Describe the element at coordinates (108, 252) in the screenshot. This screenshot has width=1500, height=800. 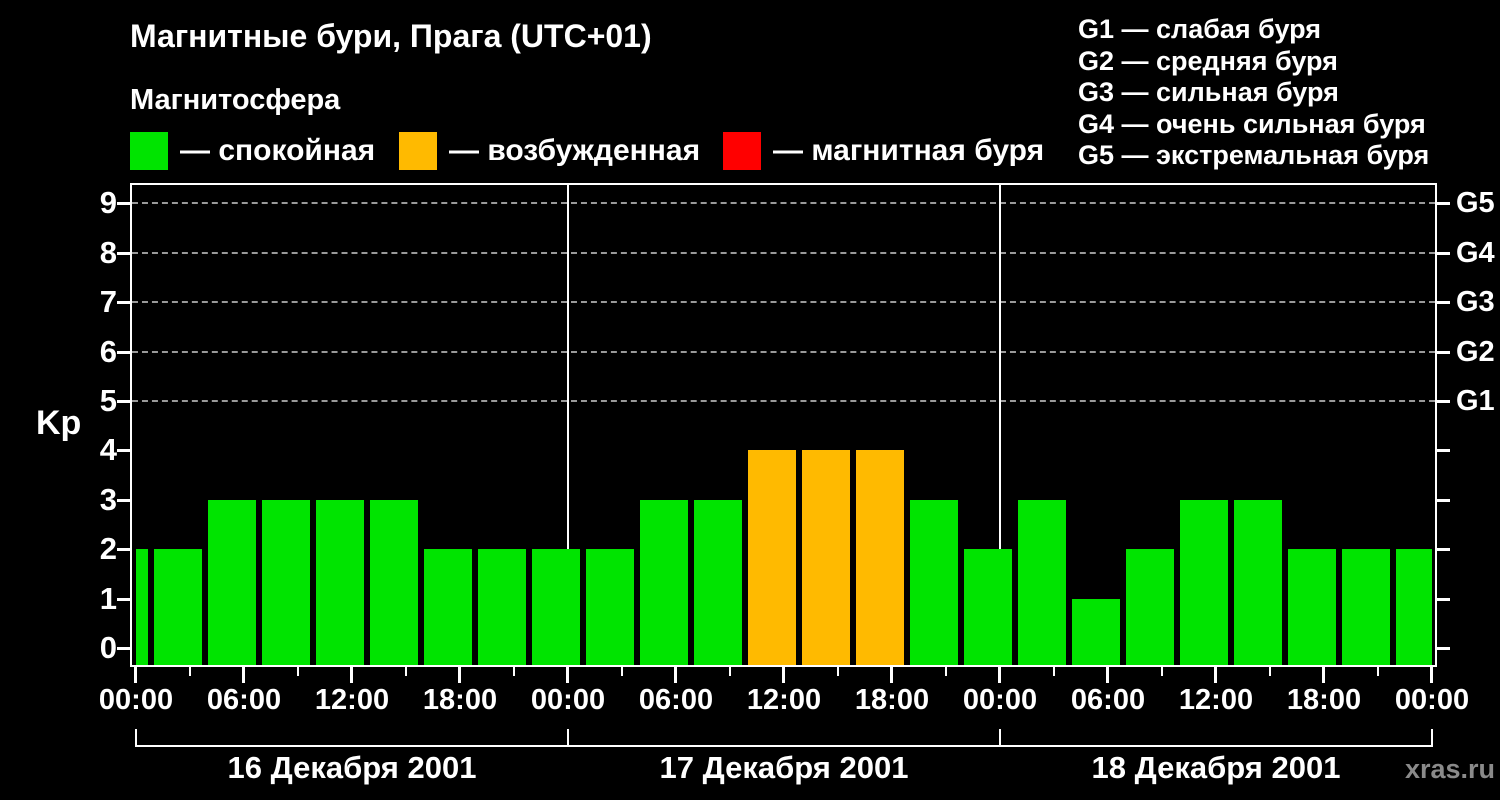
I see `y-tick-label: 8` at that location.